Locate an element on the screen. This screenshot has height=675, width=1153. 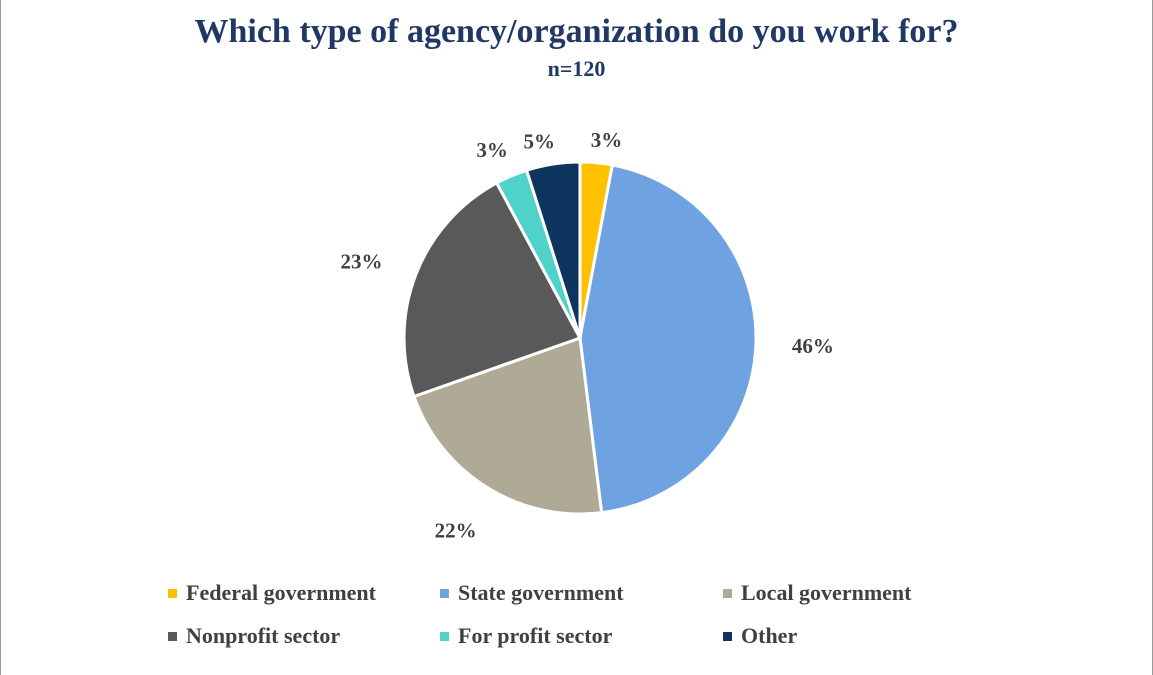
legend-item: Nonprofit sector is located at coordinates (254, 636).